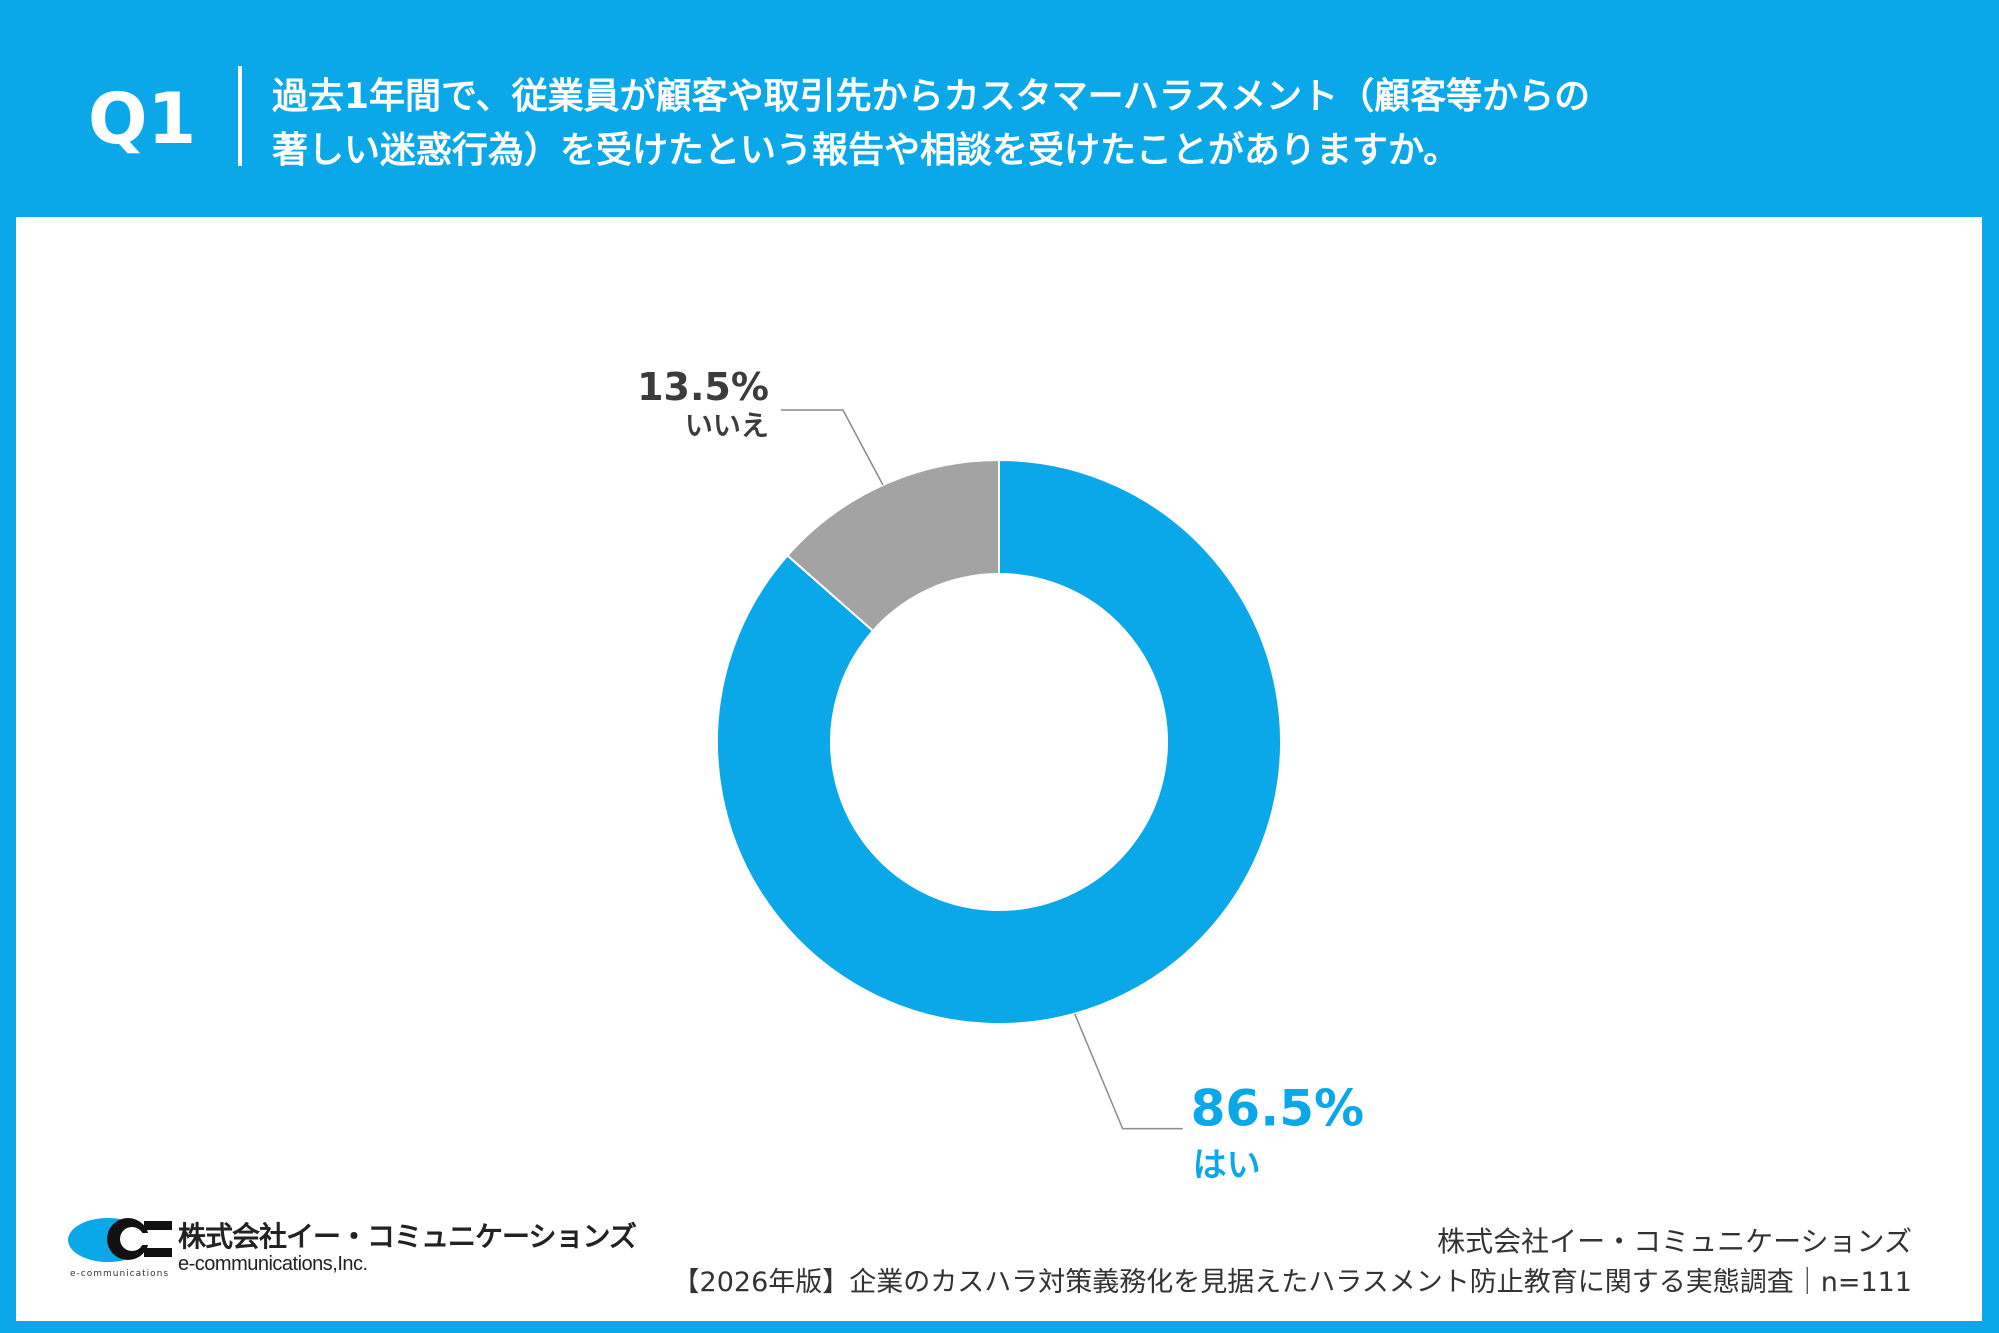  What do you see at coordinates (931, 96) in the screenshot?
I see `question-line-1: 過去1年間で、従業員が顧客や取引先からカスタマーハラスメント（顧客等からの` at bounding box center [931, 96].